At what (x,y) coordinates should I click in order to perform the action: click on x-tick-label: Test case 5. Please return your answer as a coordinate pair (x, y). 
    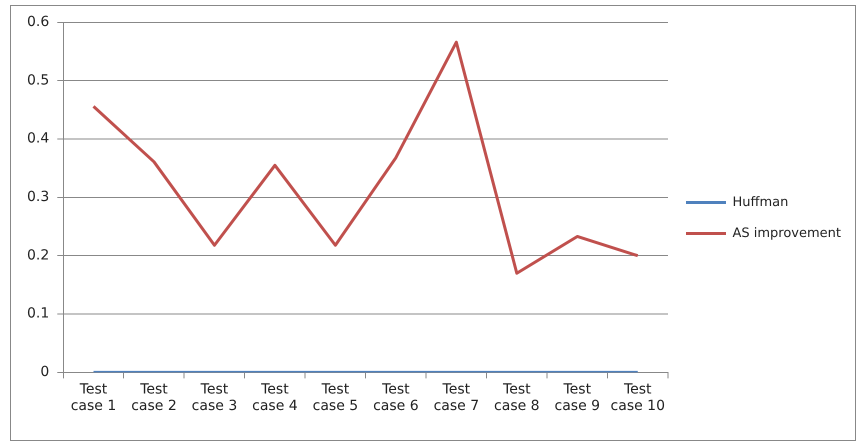
    Looking at the image, I should click on (335, 397).